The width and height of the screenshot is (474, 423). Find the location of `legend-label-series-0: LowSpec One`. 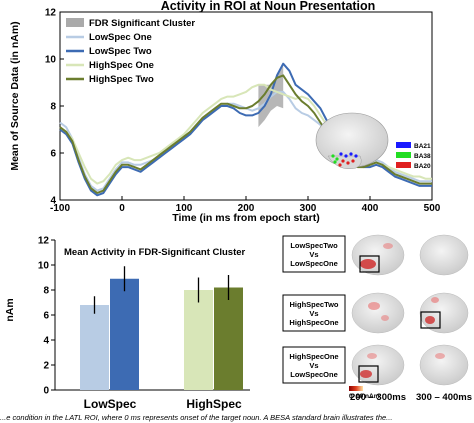

legend-label-series-0: LowSpec One is located at coordinates (120, 37).